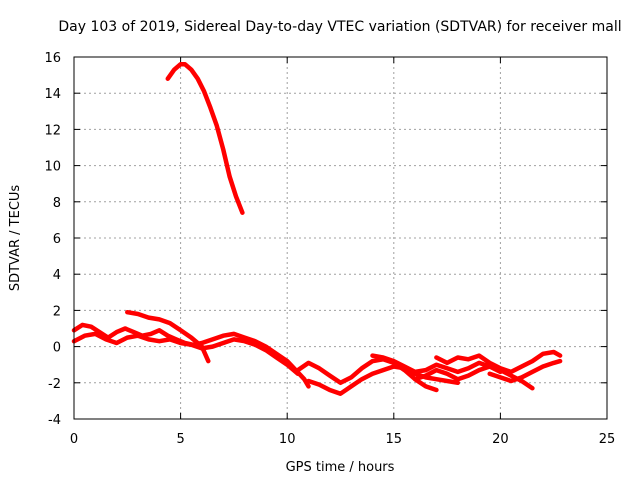  Describe the element at coordinates (500, 439) in the screenshot. I see `x-tick-label: 20` at that location.